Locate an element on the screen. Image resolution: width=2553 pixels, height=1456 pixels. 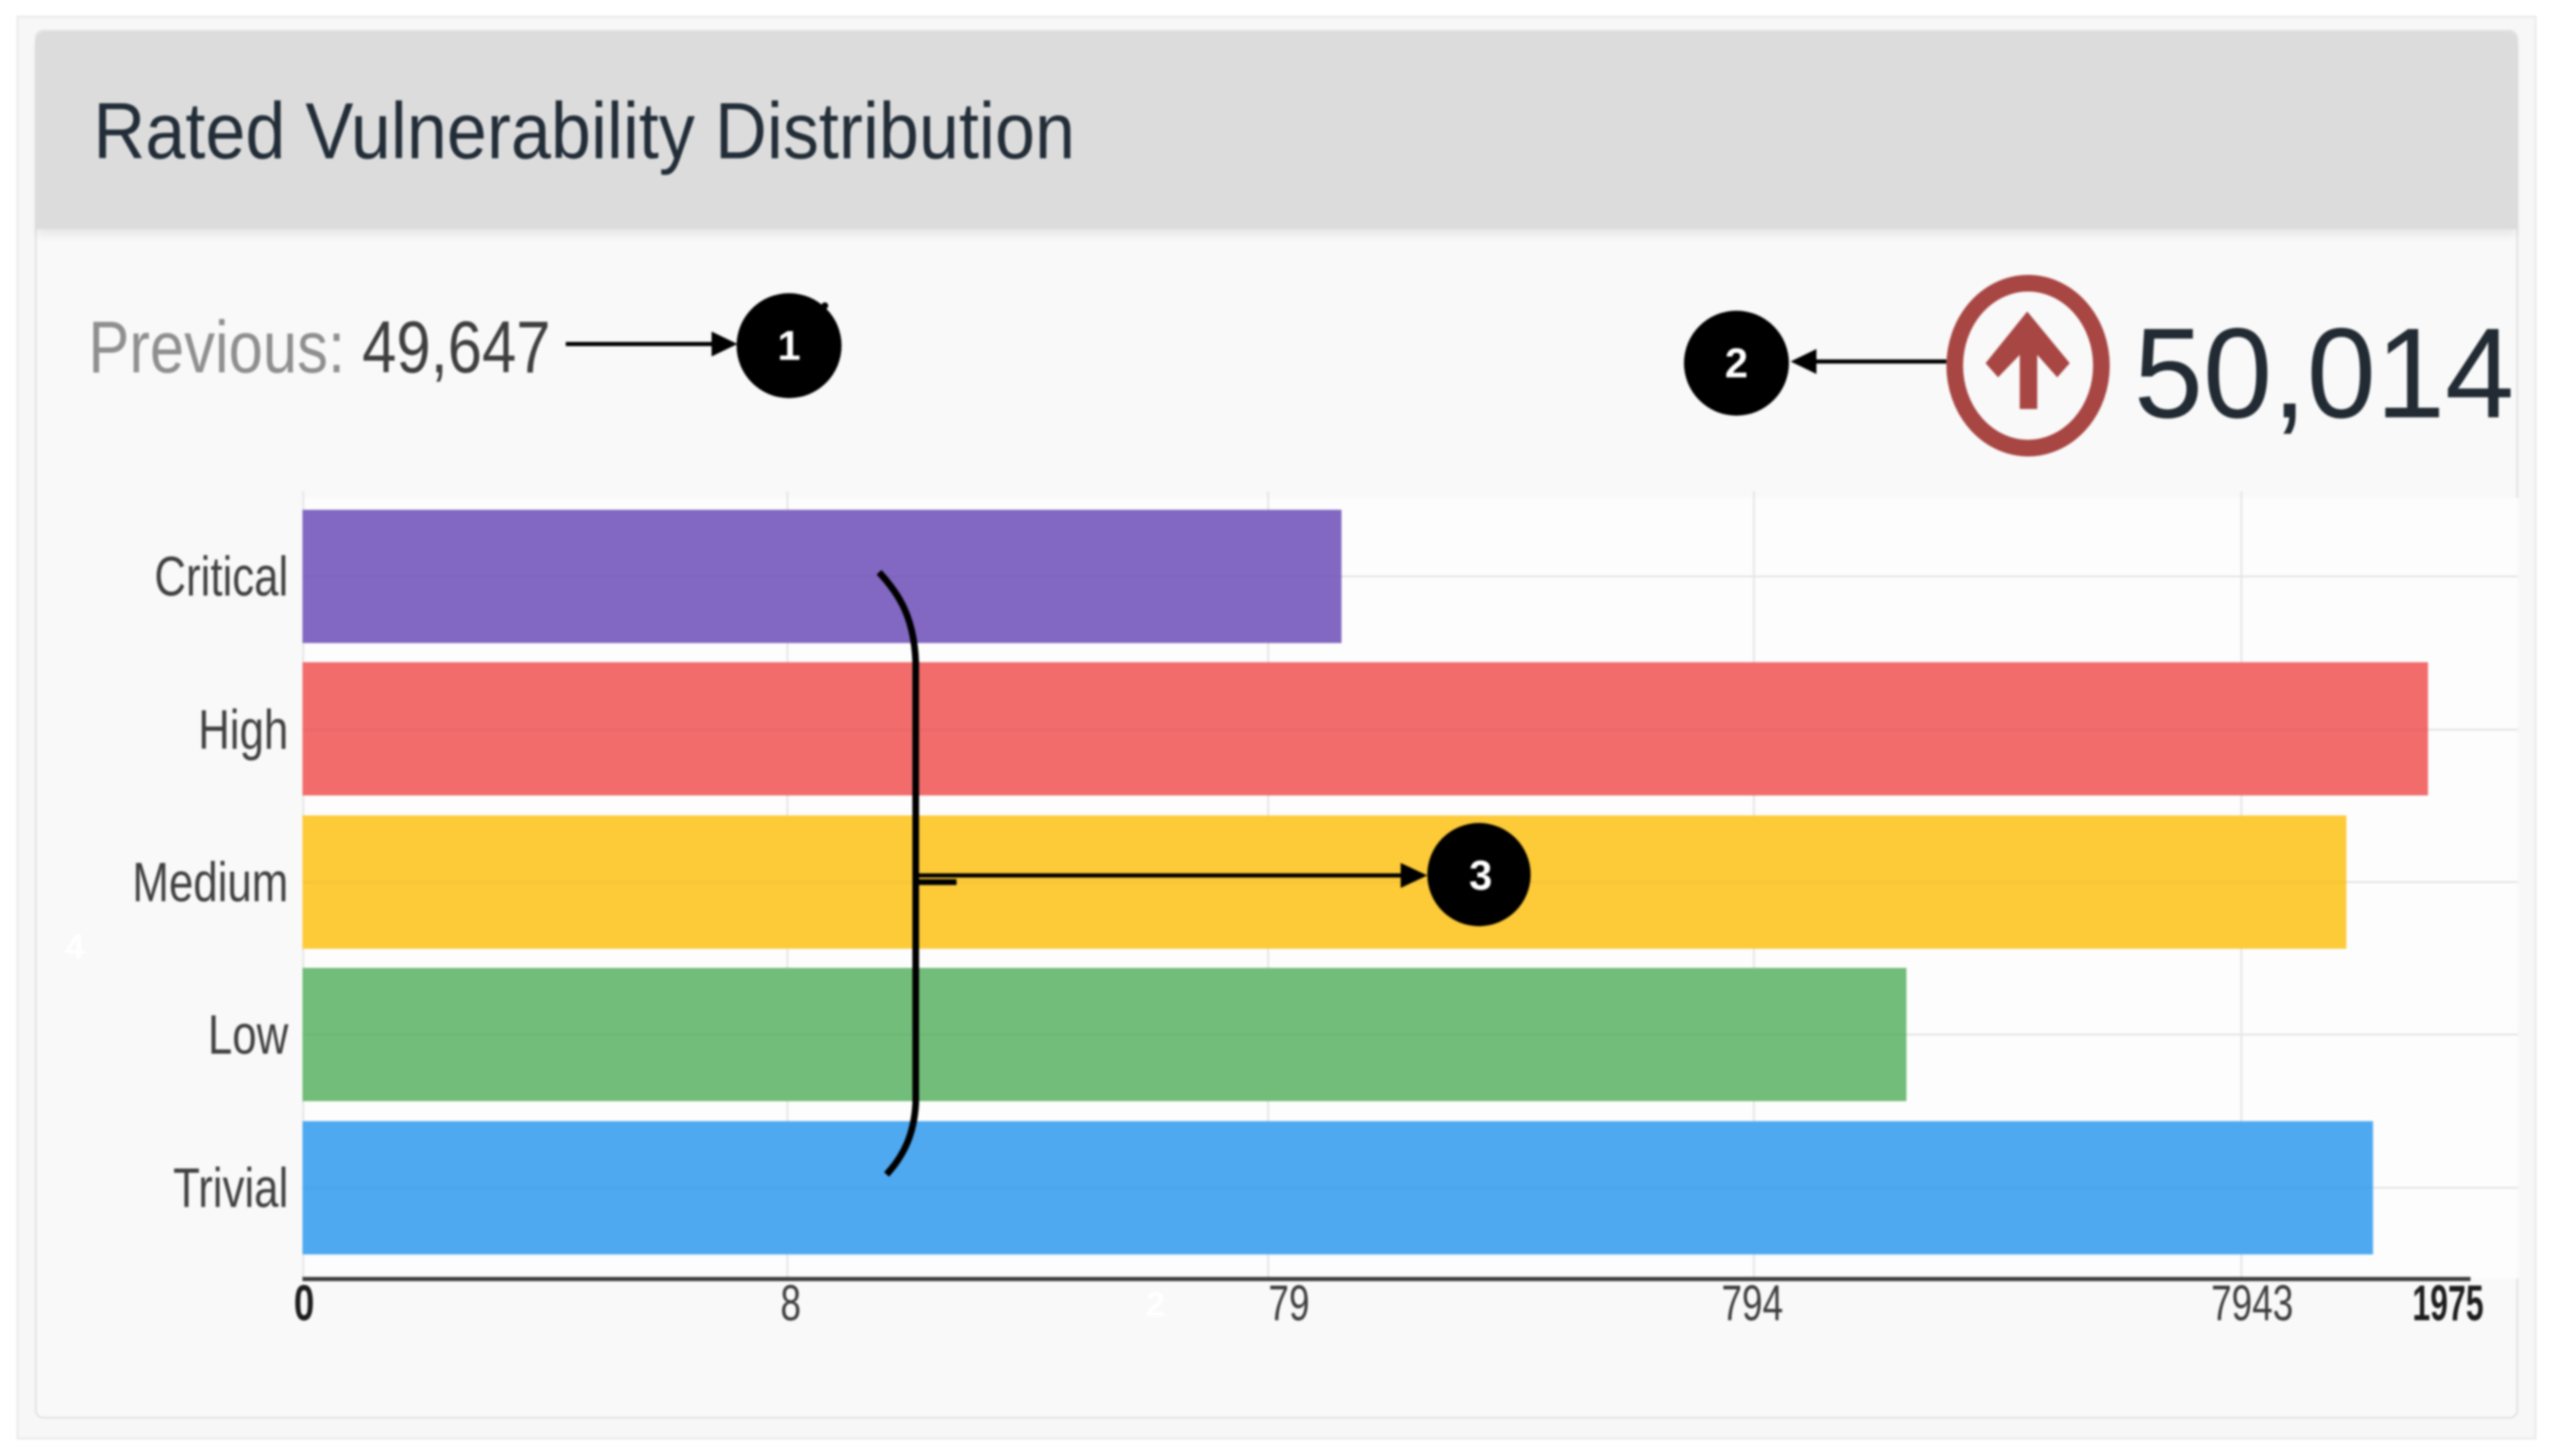
svg-text: 1 is located at coordinates (789, 345).